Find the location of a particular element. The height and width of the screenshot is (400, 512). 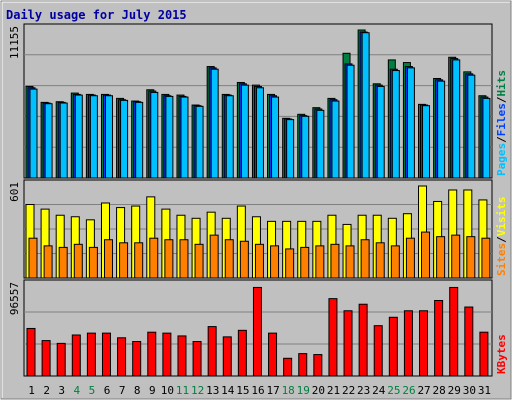

x-tick-label: 6 is located at coordinates (107, 390).